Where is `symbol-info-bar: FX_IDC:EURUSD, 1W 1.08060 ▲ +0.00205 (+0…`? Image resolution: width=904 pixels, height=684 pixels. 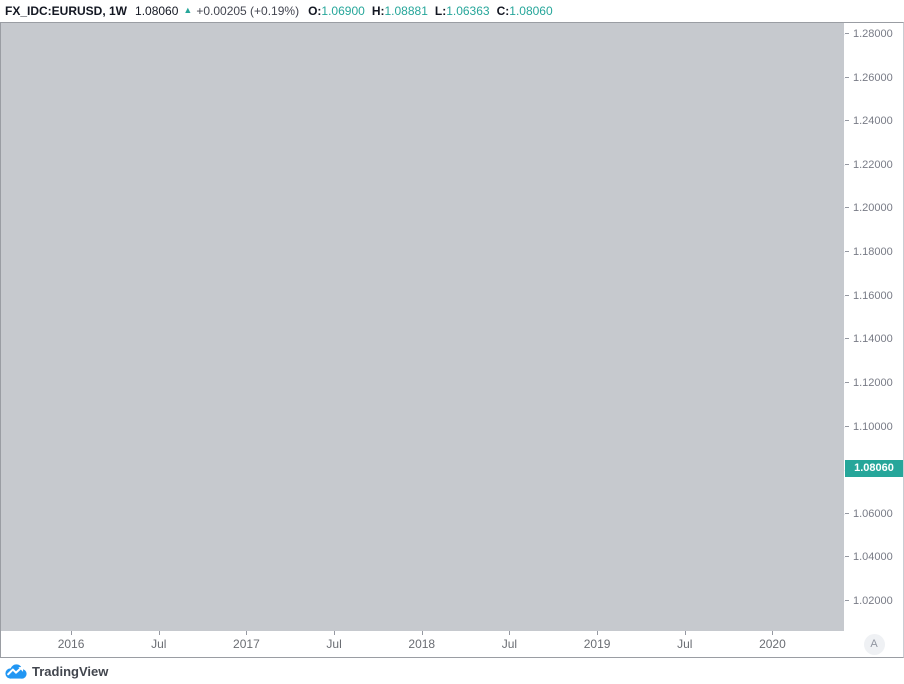 symbol-info-bar: FX_IDC:EURUSD, 1W 1.08060 ▲ +0.00205 (+0… is located at coordinates (452, 11).